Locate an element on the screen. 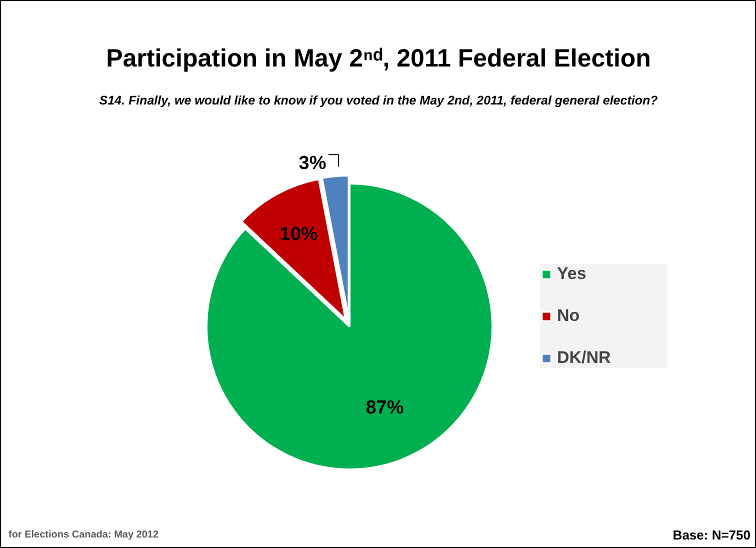  data-label: 87% is located at coordinates (385, 407).